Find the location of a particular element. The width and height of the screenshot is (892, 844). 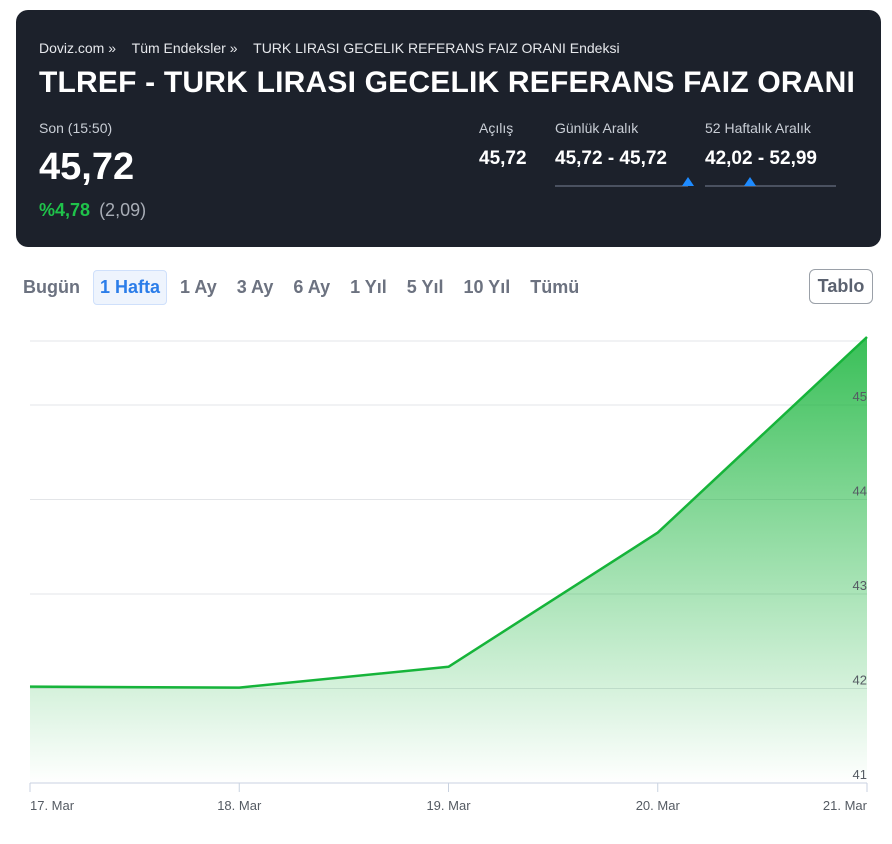

week52-range-stat: 52 Haftalık Aralık 42,02 - 52,99 is located at coordinates (761, 145).